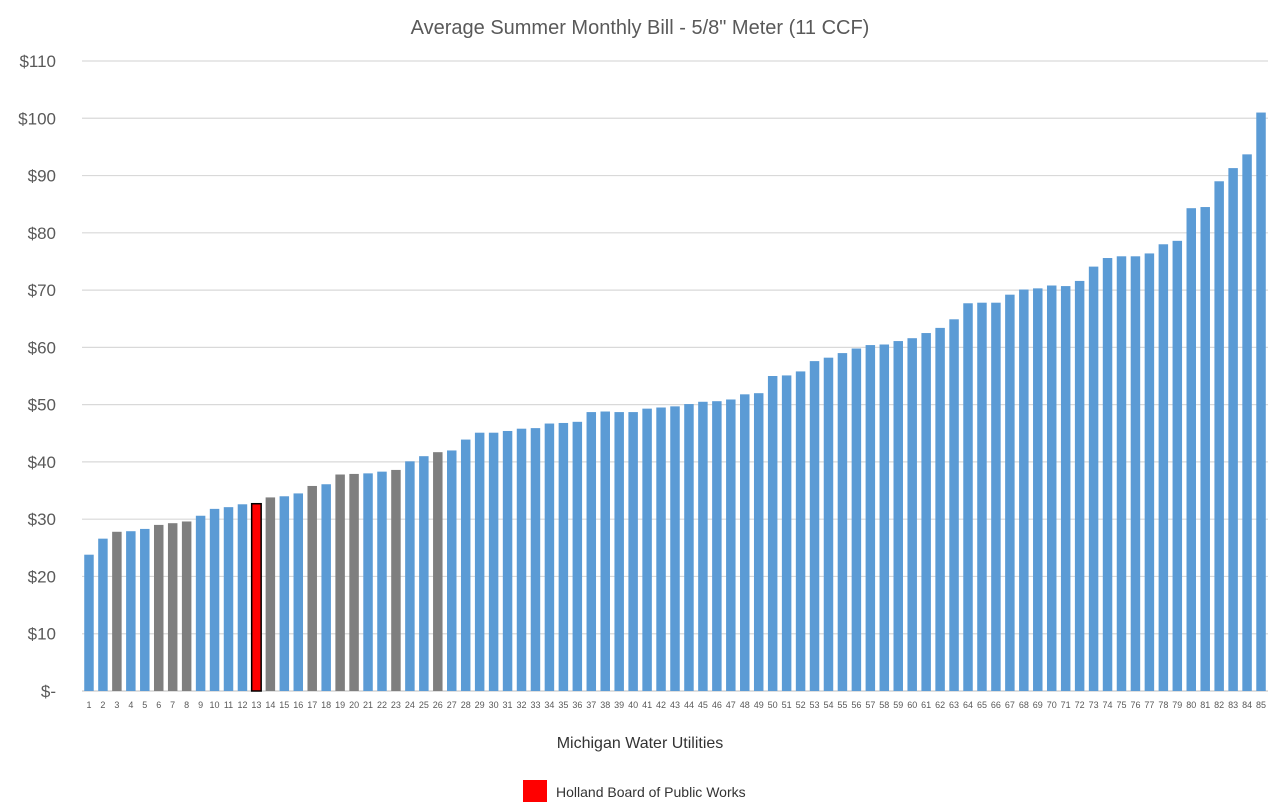 The image size is (1280, 805). What do you see at coordinates (48, 691) in the screenshot?
I see `y-tick-label: $-` at bounding box center [48, 691].